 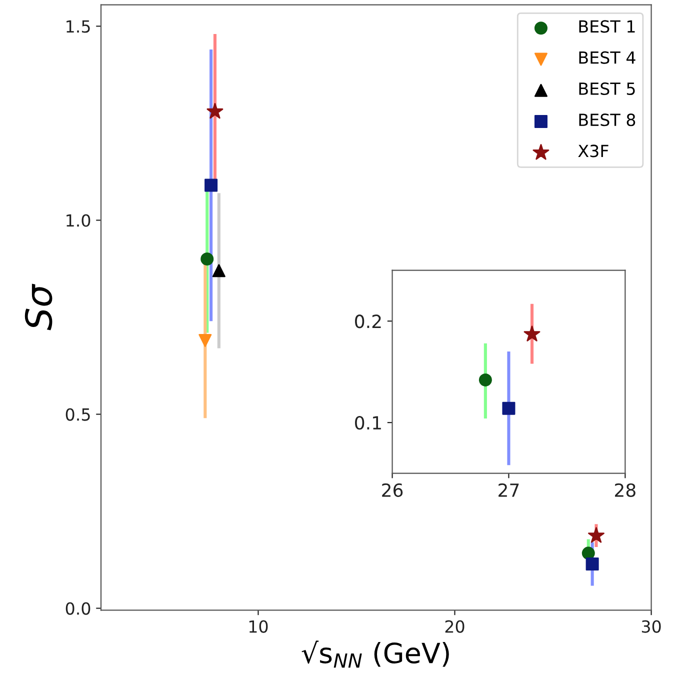 I want to click on legend-label: BEST 8, so click(x=607, y=120).